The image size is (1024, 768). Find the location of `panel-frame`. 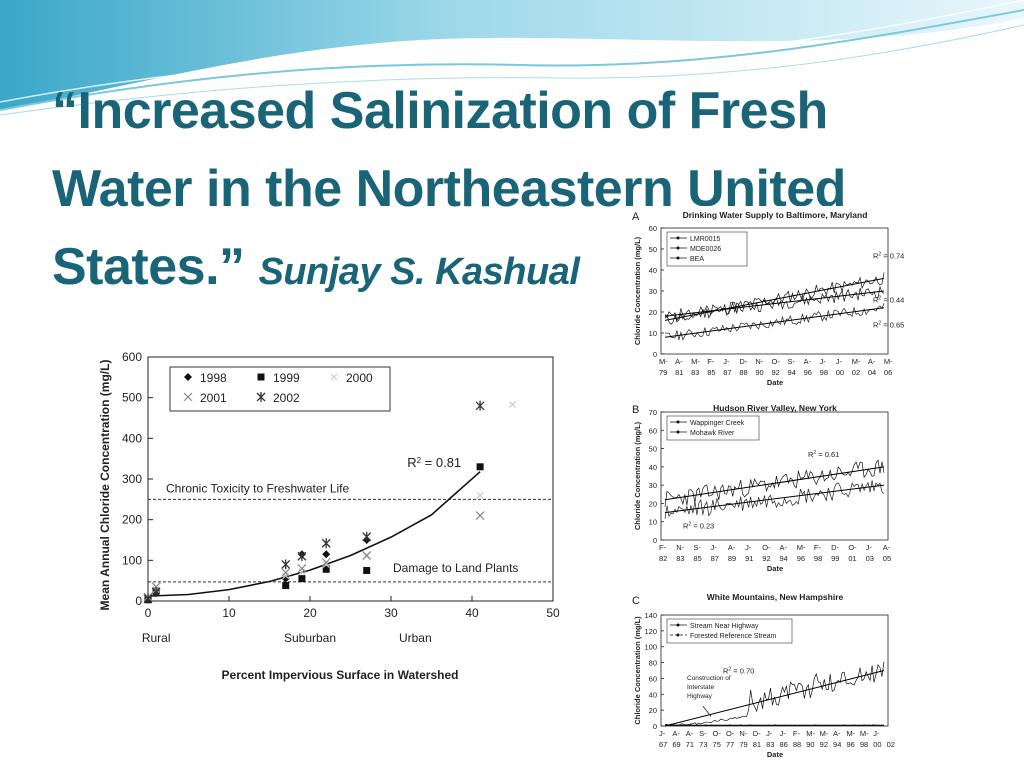

panel-frame is located at coordinates (774, 670).